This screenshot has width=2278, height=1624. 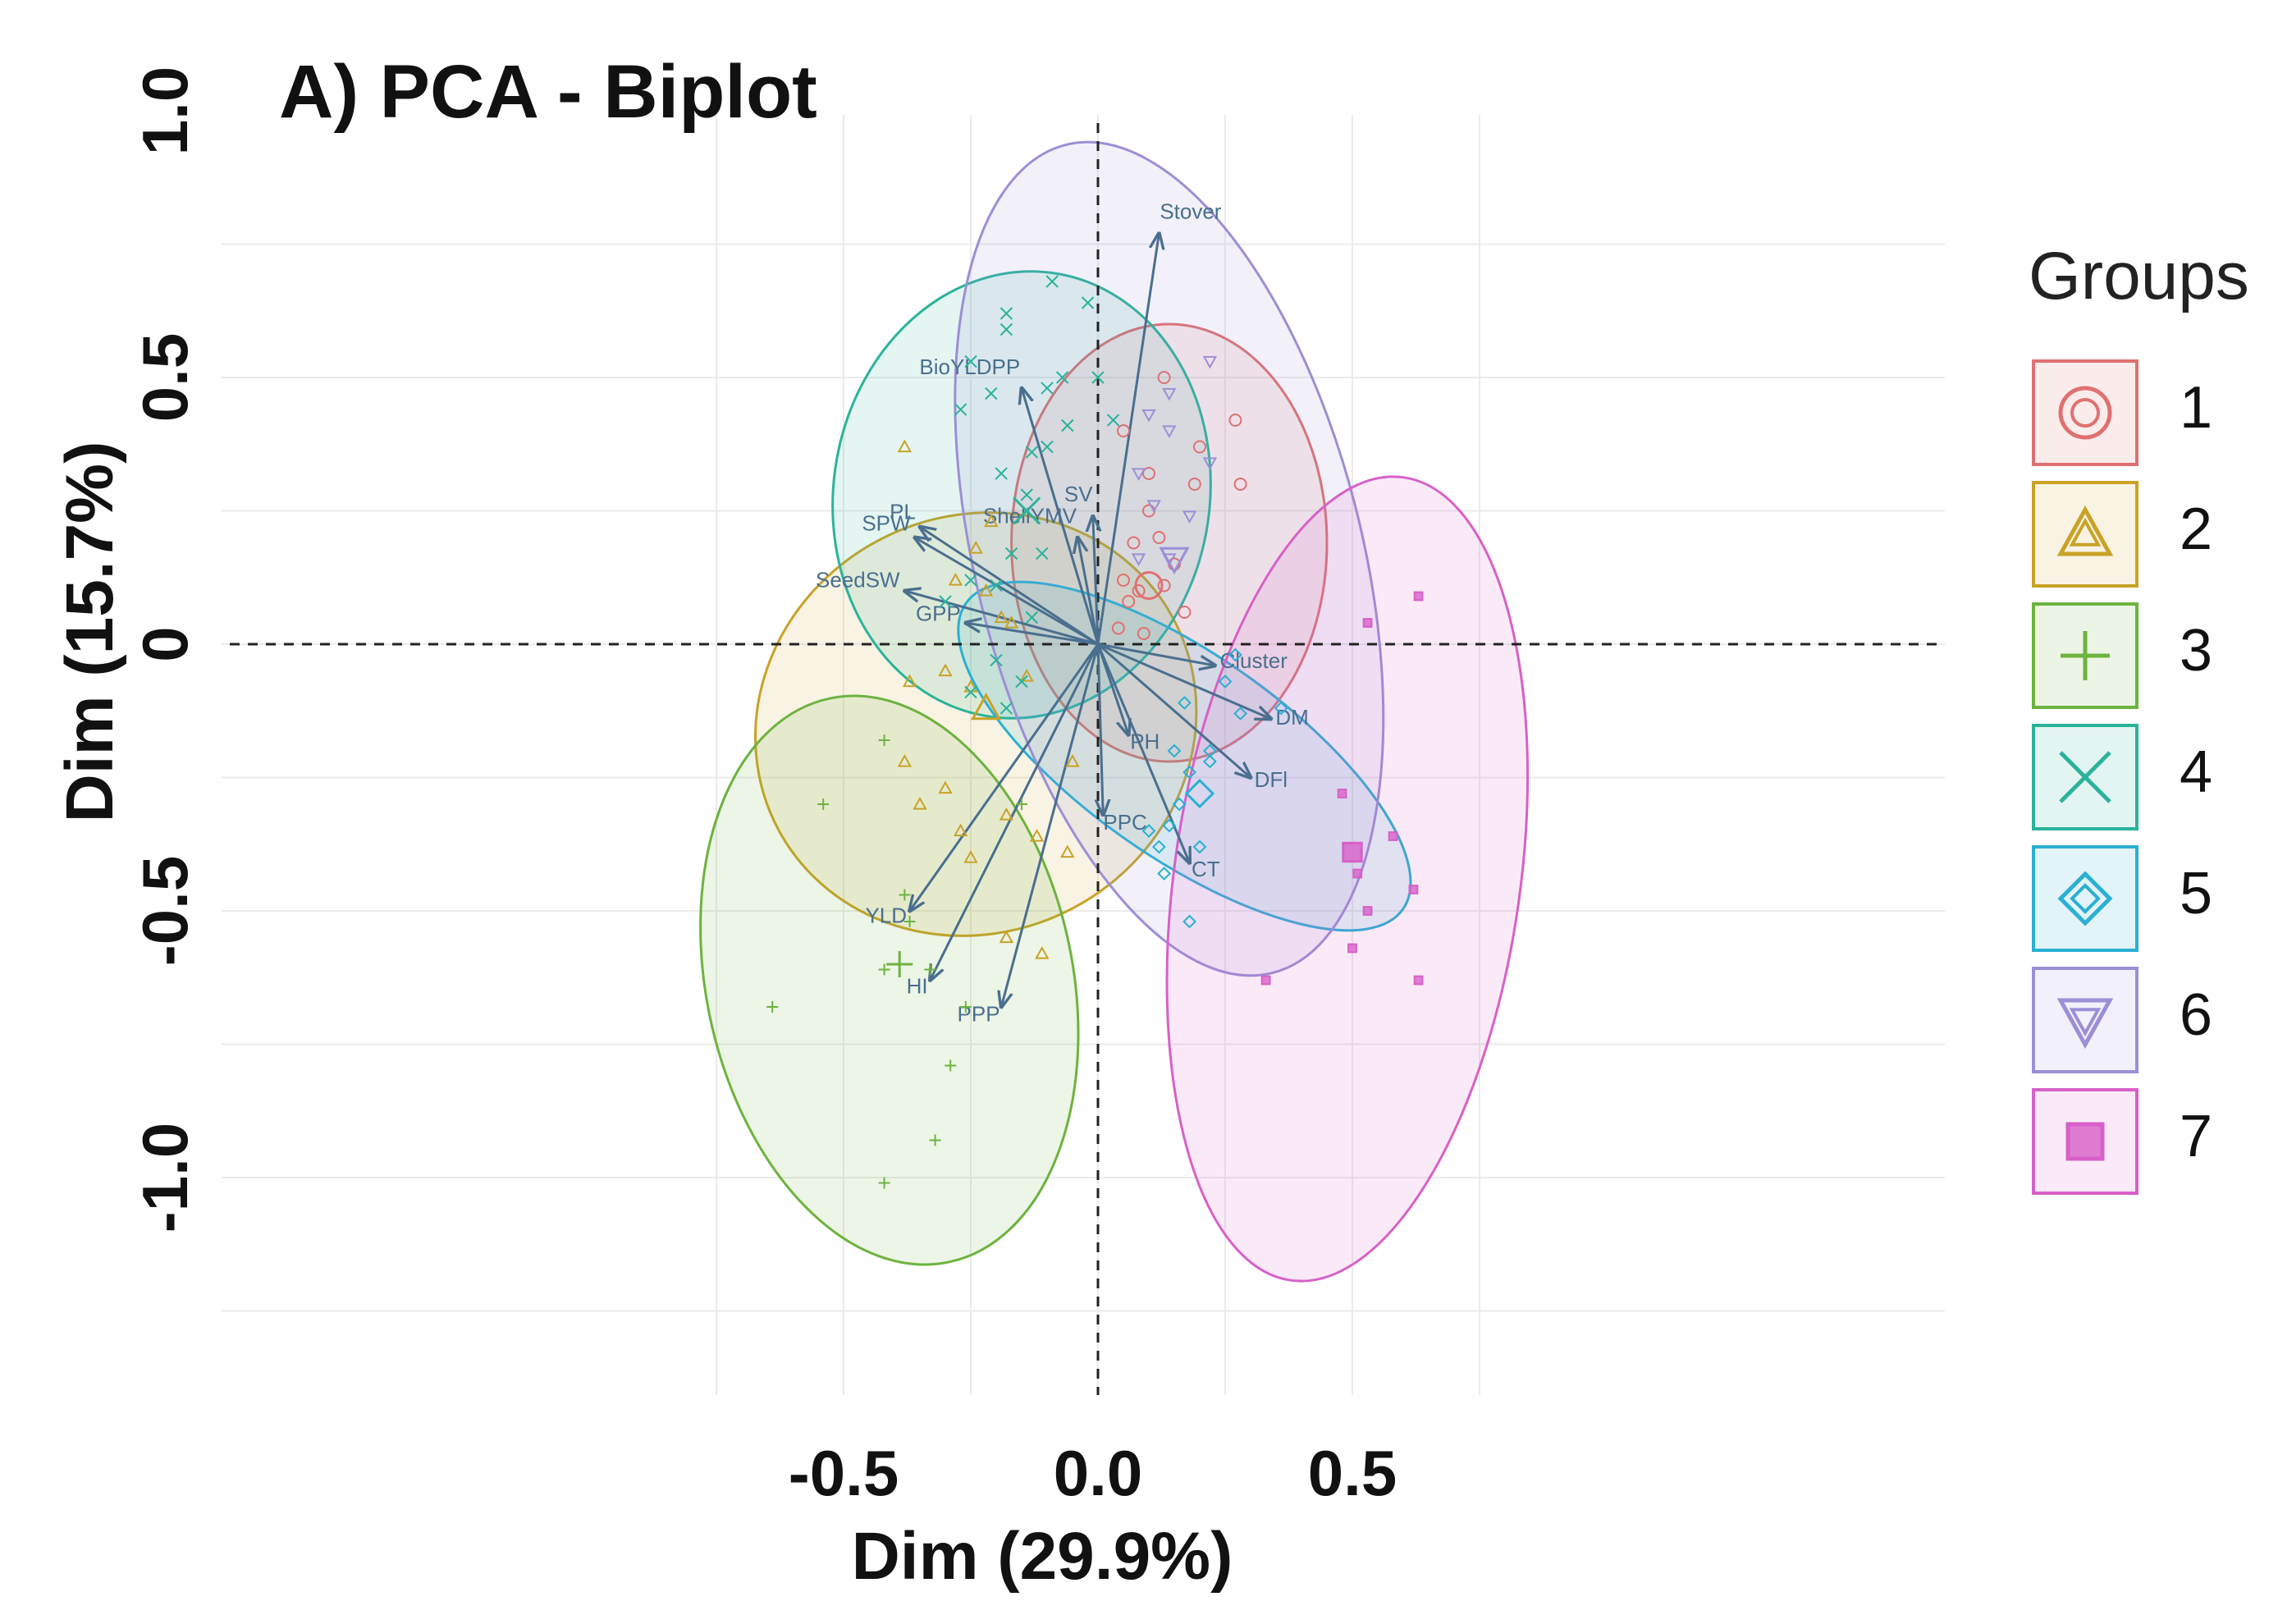 I want to click on legend-label-6: 6, so click(x=2196, y=1015).